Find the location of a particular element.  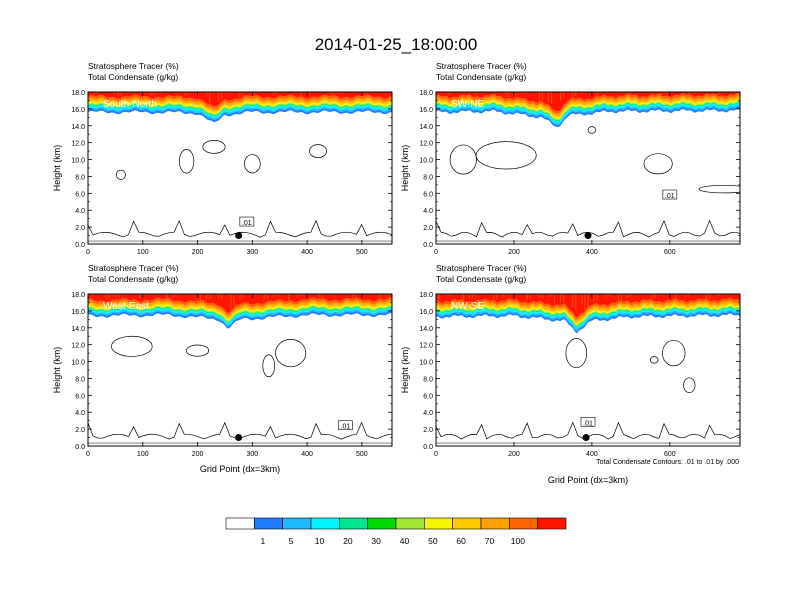

colorbar-label: 100 is located at coordinates (518, 541).